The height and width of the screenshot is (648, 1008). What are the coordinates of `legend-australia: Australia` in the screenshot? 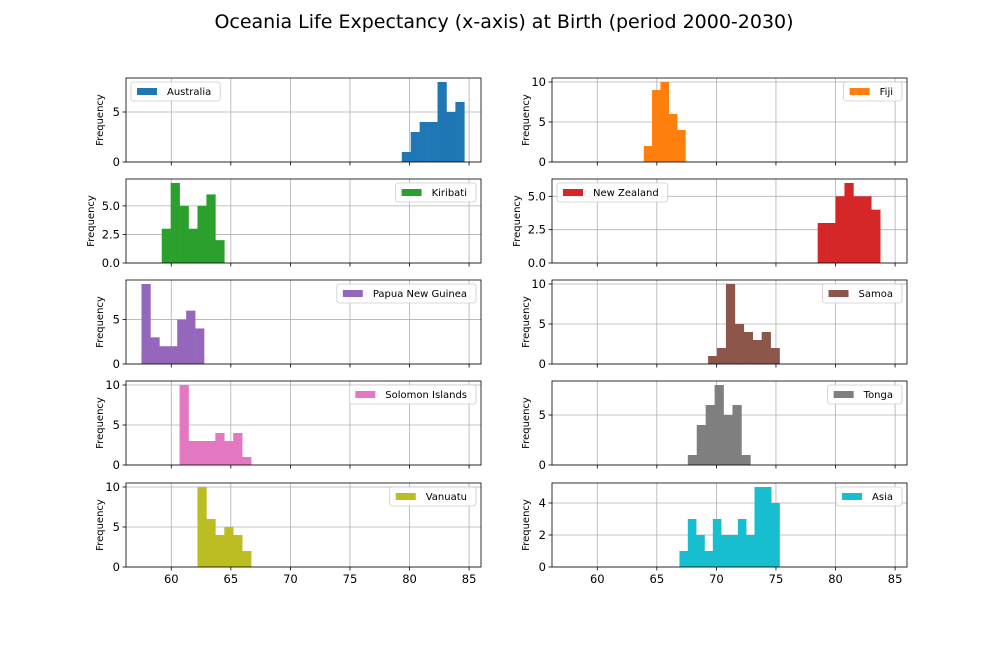 It's located at (175, 91).